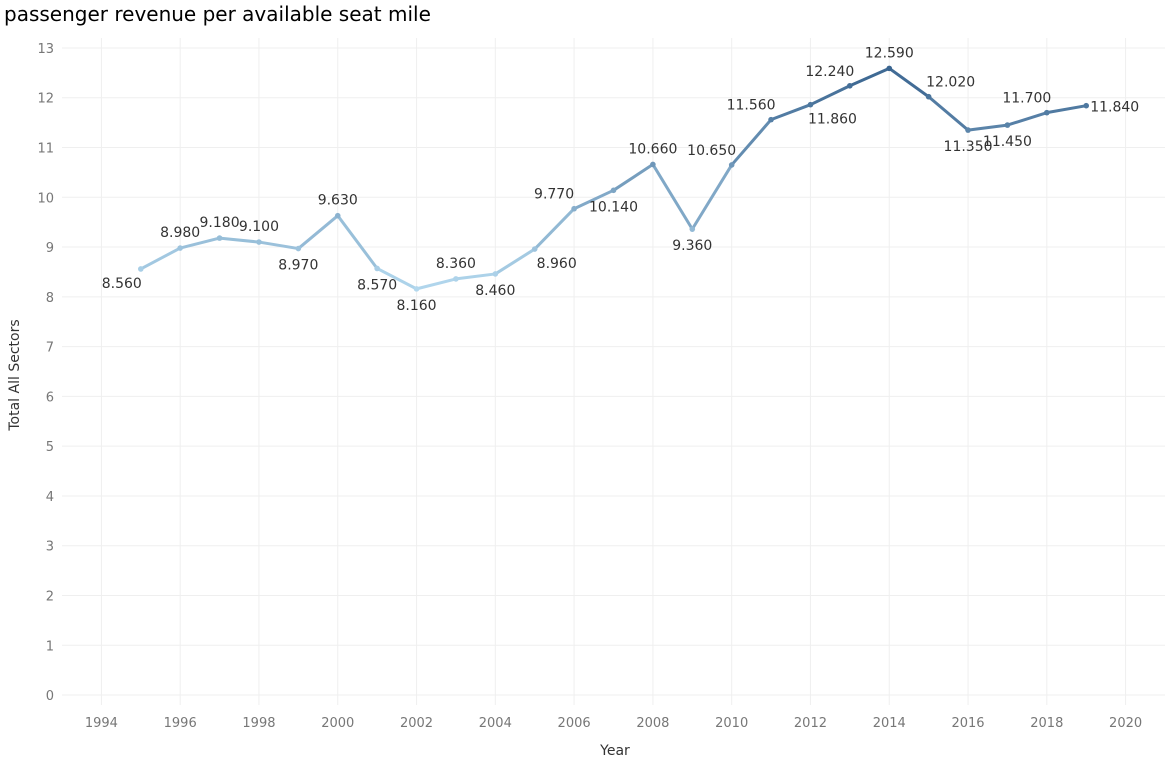 The height and width of the screenshot is (767, 1167). Describe the element at coordinates (45, 149) in the screenshot. I see `y-tick-label: 11` at that location.